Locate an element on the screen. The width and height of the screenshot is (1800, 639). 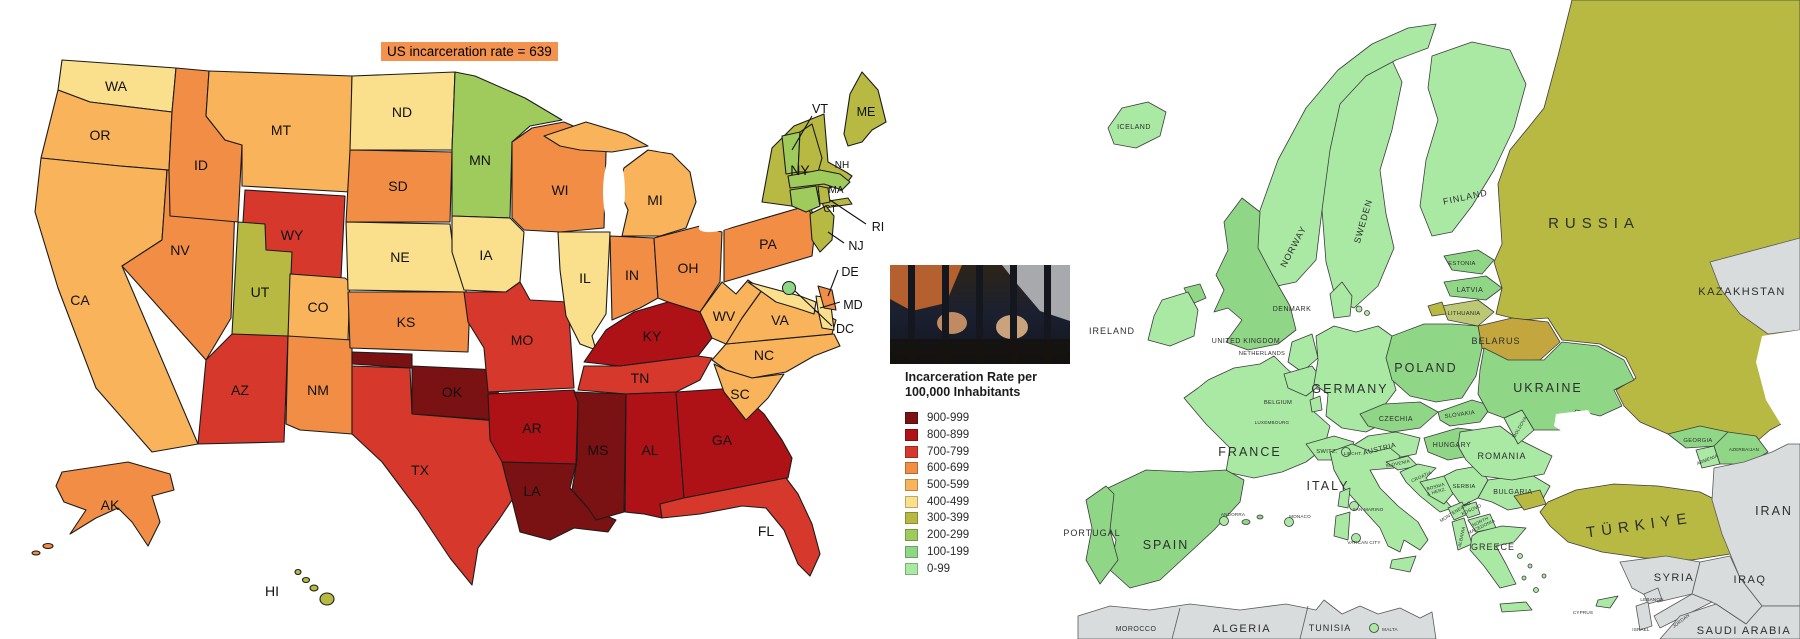
country-latvia is located at coordinates (1473, 288).